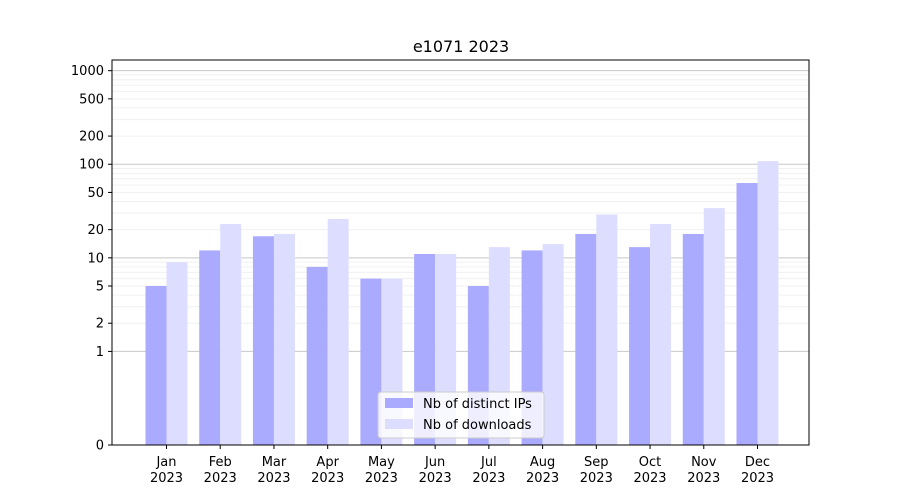 The height and width of the screenshot is (500, 900). Describe the element at coordinates (87, 71) in the screenshot. I see `y-tick-label: 1000` at that location.